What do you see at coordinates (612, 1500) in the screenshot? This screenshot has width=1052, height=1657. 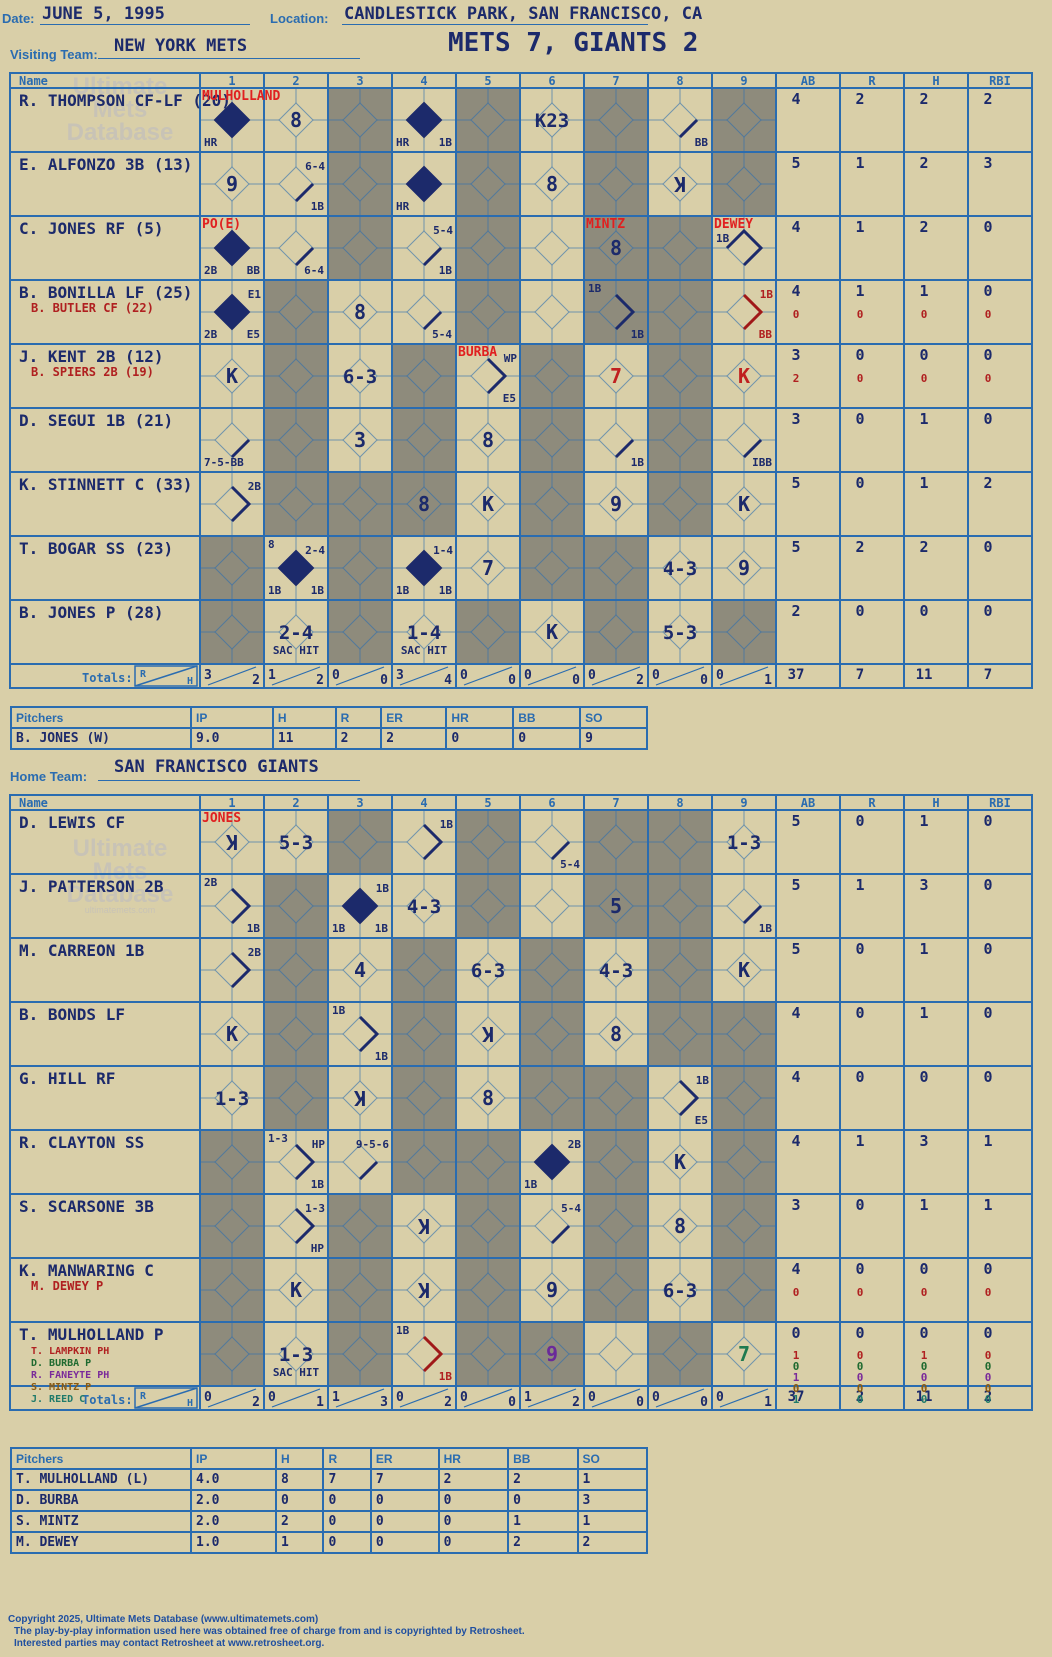 I see `home-pitcher-cell: 3` at bounding box center [612, 1500].